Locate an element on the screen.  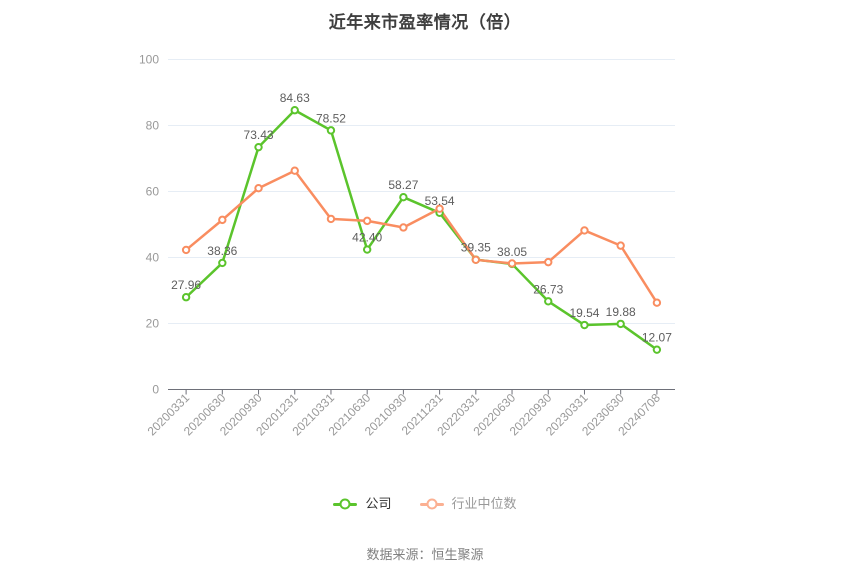
data-point-label: 26.73 is located at coordinates (548, 289).